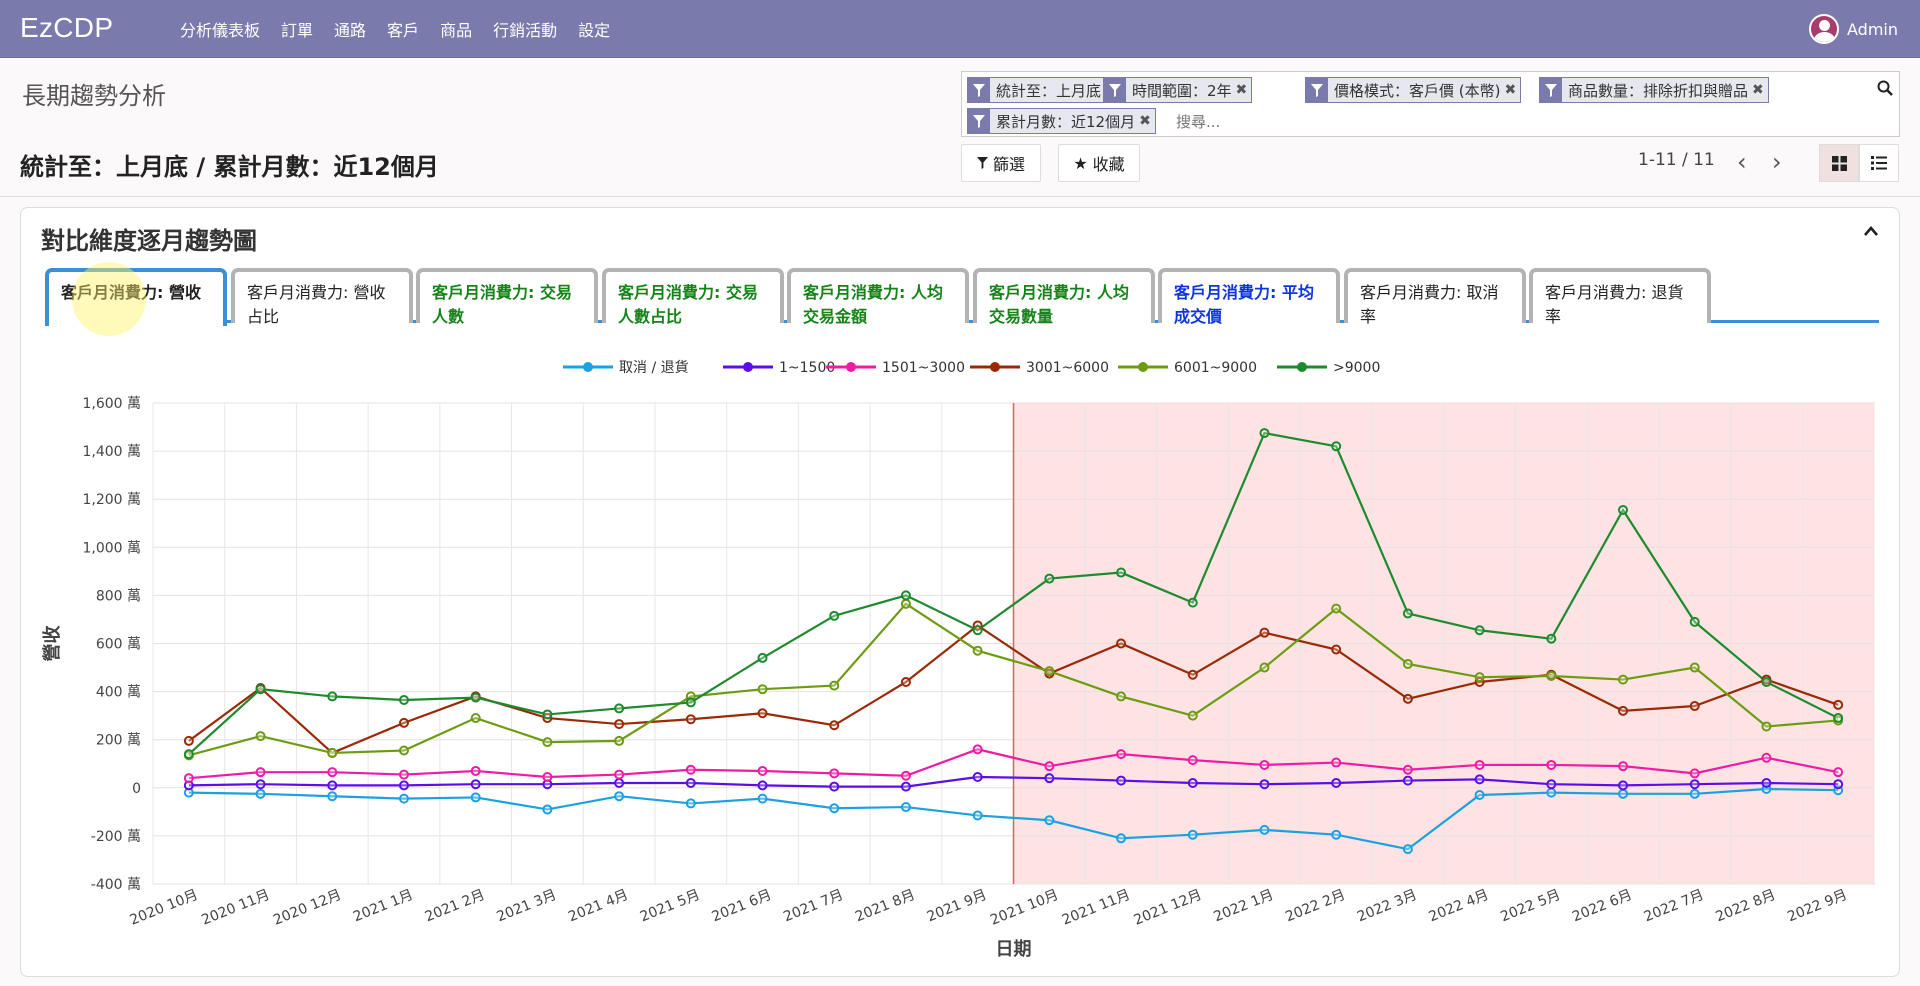 The width and height of the screenshot is (1920, 986). What do you see at coordinates (1435, 297) in the screenshot?
I see `tab-cancel-rate: 客戶月消費力: 取消率` at bounding box center [1435, 297].